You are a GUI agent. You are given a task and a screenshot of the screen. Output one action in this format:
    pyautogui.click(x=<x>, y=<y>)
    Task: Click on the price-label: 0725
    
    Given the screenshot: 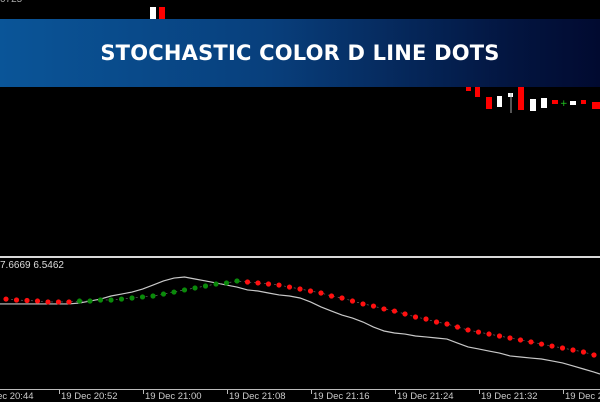 What is the action you would take?
    pyautogui.click(x=11, y=2)
    